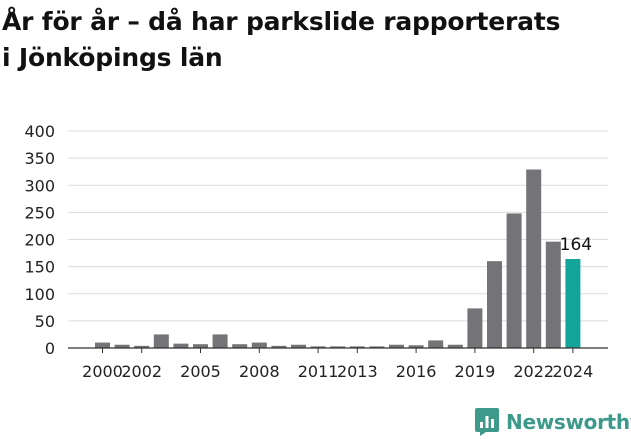  What do you see at coordinates (416, 346) in the screenshot?
I see `bar-2016` at bounding box center [416, 346].